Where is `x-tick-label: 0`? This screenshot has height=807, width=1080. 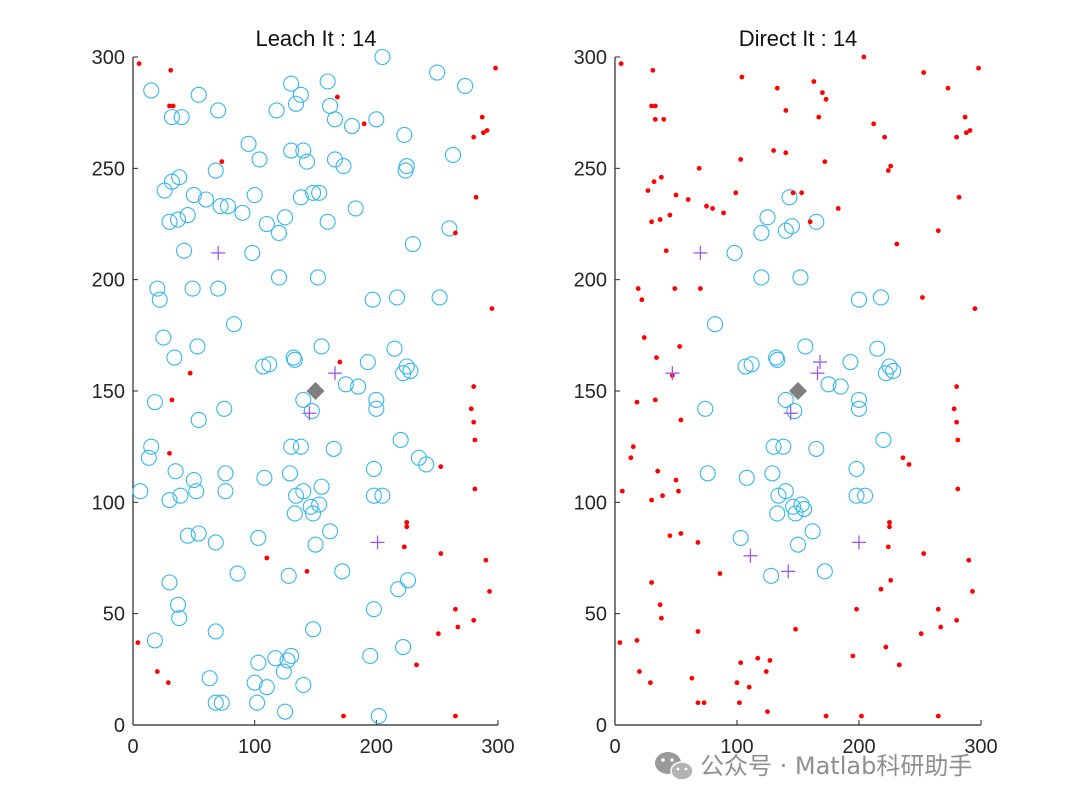
x-tick-label: 0 is located at coordinates (132, 747).